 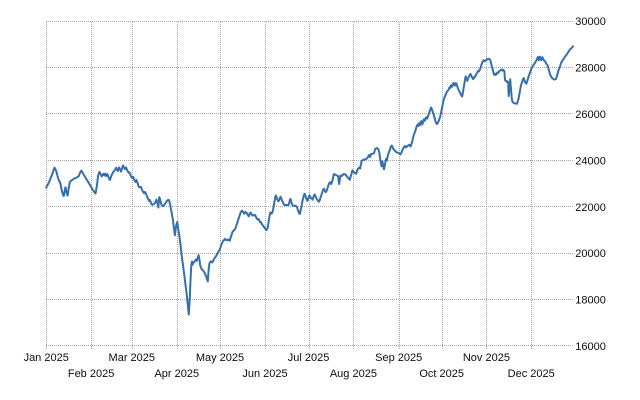 What do you see at coordinates (398, 358) in the screenshot?
I see `svg-text: Sep 2025` at bounding box center [398, 358].